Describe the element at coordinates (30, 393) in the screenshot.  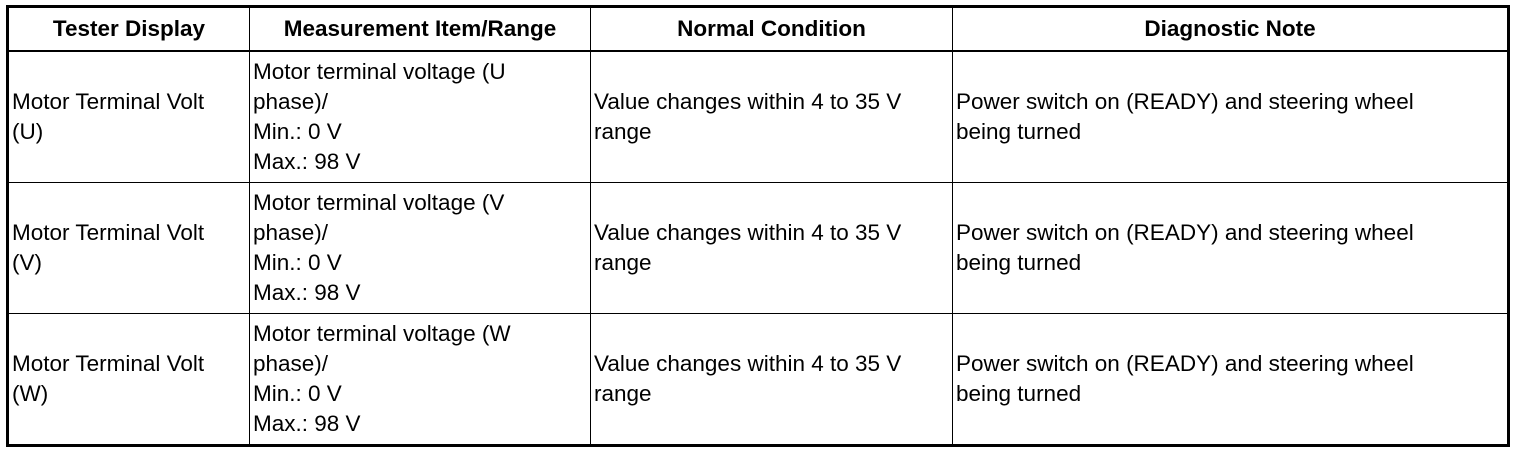
I see `cell-line: (W)` at that location.